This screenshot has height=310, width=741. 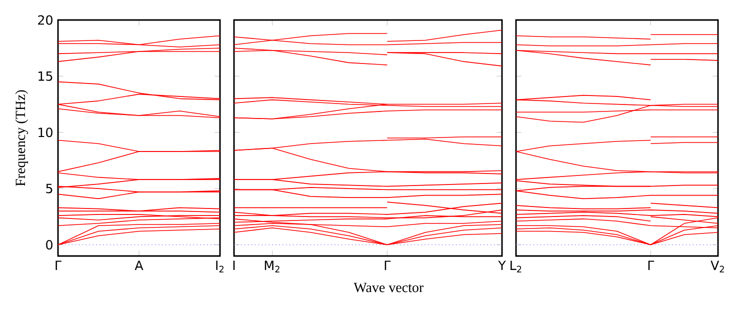 What do you see at coordinates (717, 266) in the screenshot?
I see `x-tick-label: V$_{2}$` at bounding box center [717, 266].